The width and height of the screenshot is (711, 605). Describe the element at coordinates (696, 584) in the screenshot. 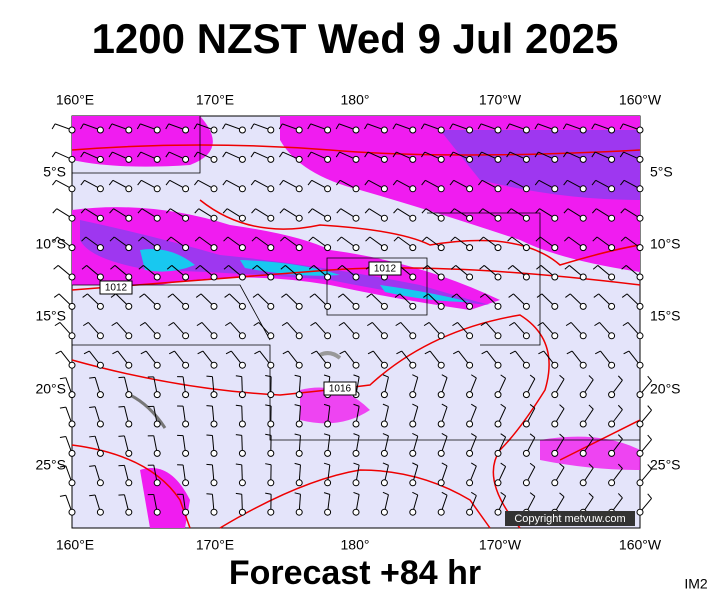

I see `credit: IM2` at that location.